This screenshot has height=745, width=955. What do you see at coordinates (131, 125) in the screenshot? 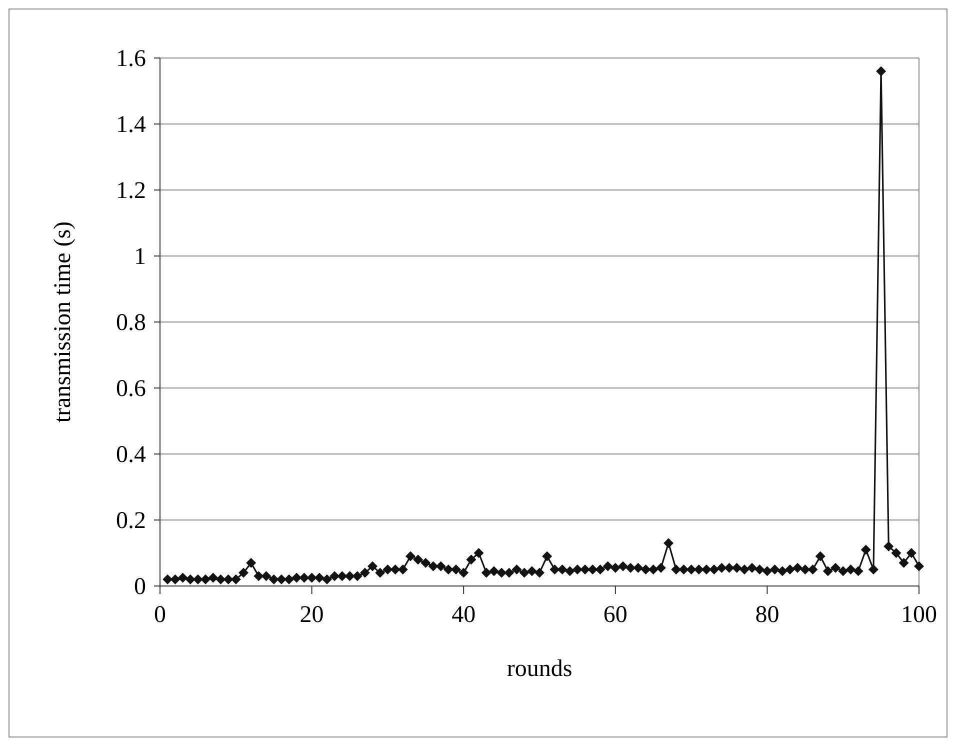
I see `y-tick-label: 1.4` at bounding box center [131, 125].